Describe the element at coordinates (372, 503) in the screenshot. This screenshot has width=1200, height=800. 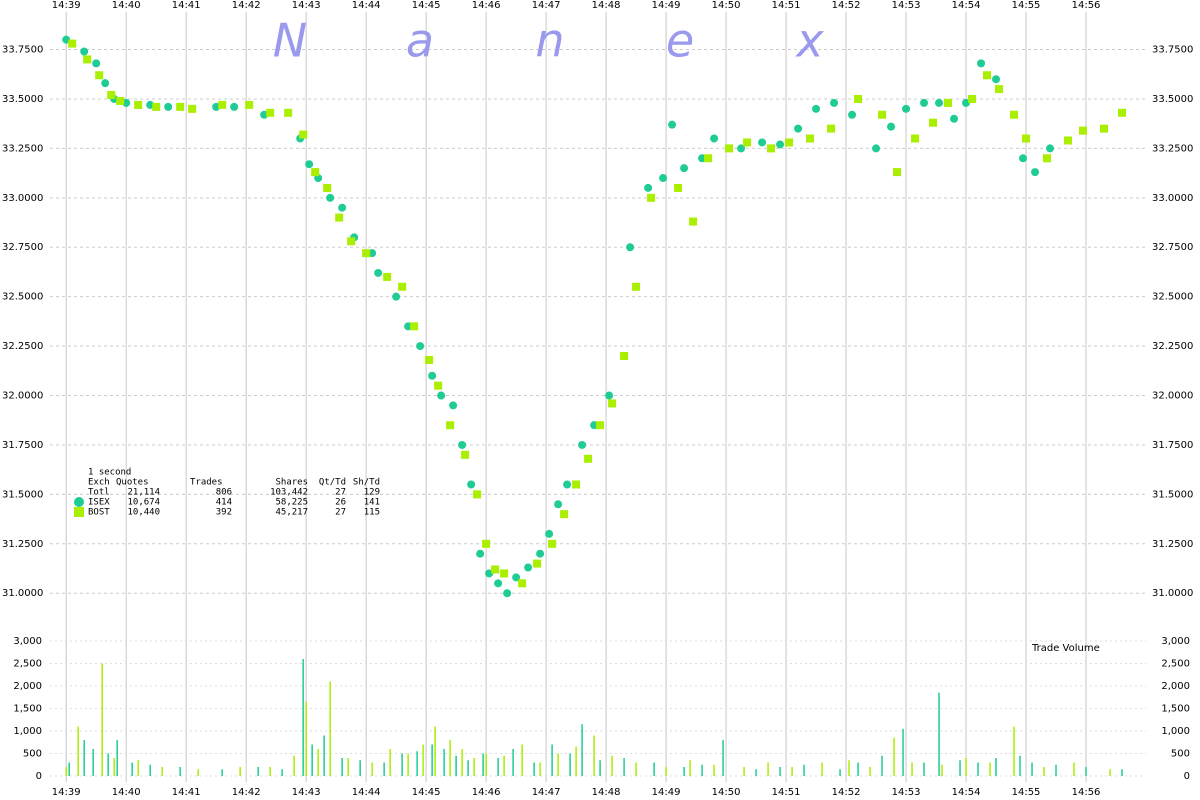
I see `stats-cell: 141` at that location.